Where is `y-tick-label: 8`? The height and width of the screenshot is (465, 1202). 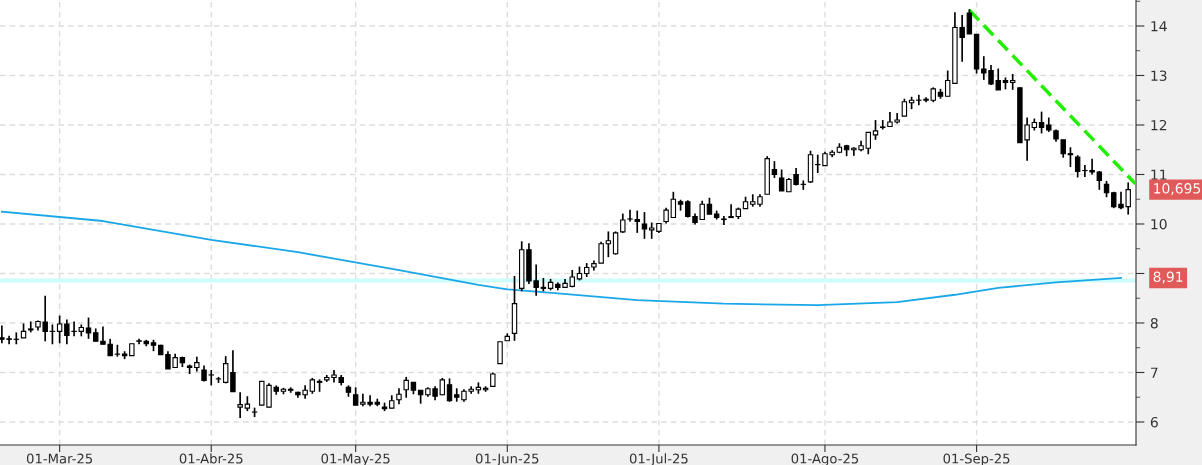
y-tick-label: 8 is located at coordinates (1154, 323).